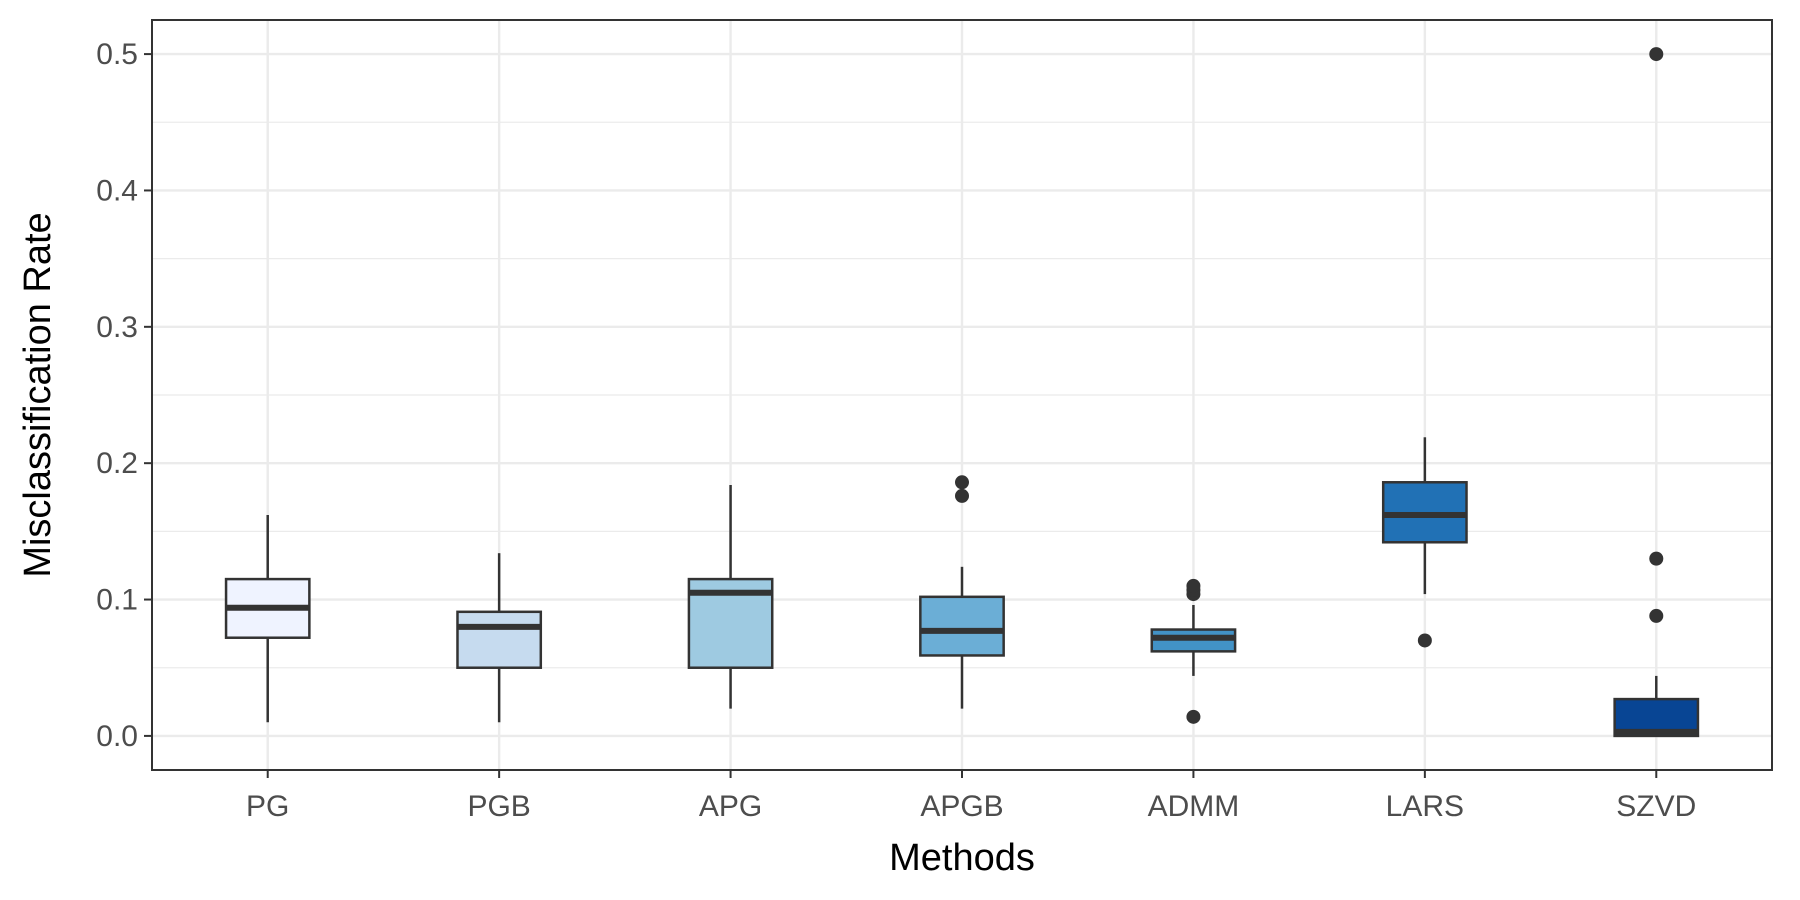 This screenshot has height=900, width=1800. I want to click on box-pgb, so click(499, 638).